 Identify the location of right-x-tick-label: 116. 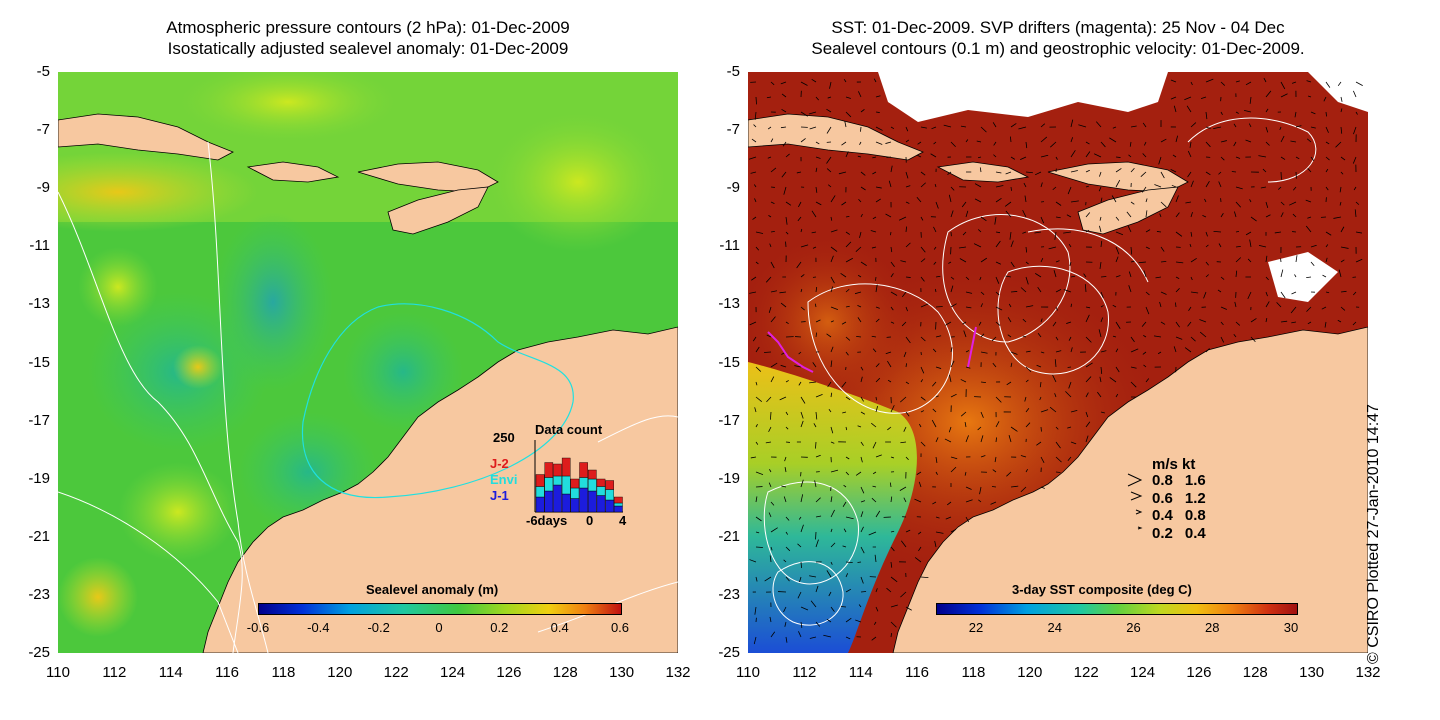
(917, 672).